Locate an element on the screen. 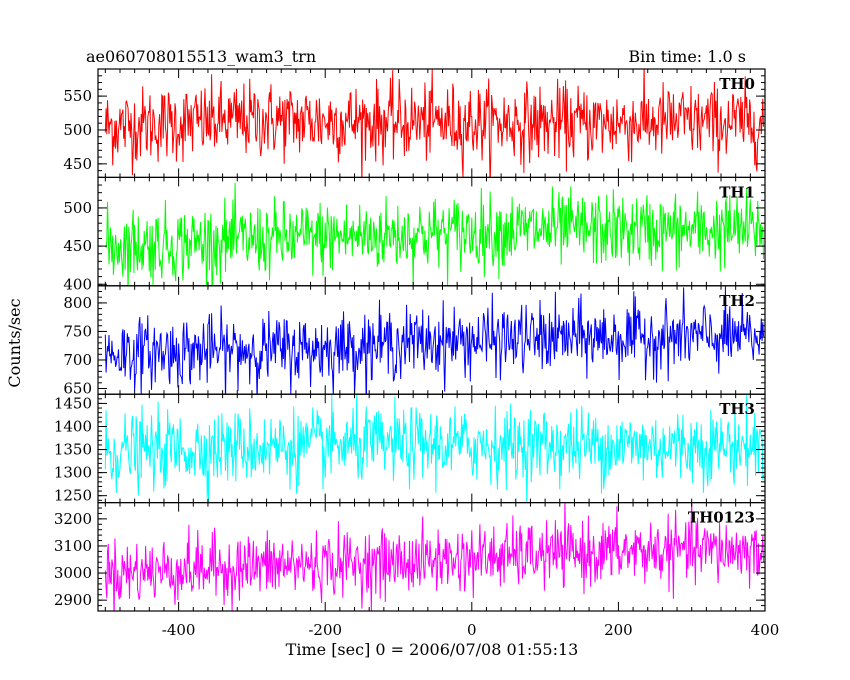 The width and height of the screenshot is (850, 680). panel-th3: 1250 1300 1350 1400 1450 TH3 is located at coordinates (410, 449).